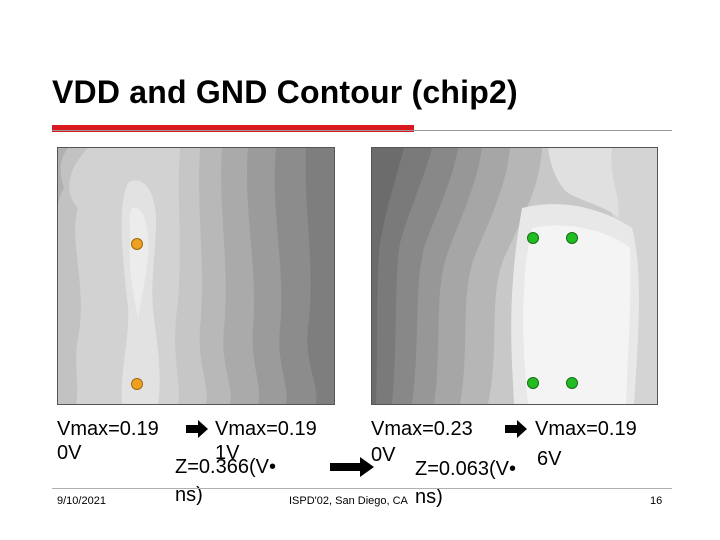 This screenshot has width=720, height=540. Describe the element at coordinates (81, 501) in the screenshot. I see `footer-date: 9/10/2021` at that location.